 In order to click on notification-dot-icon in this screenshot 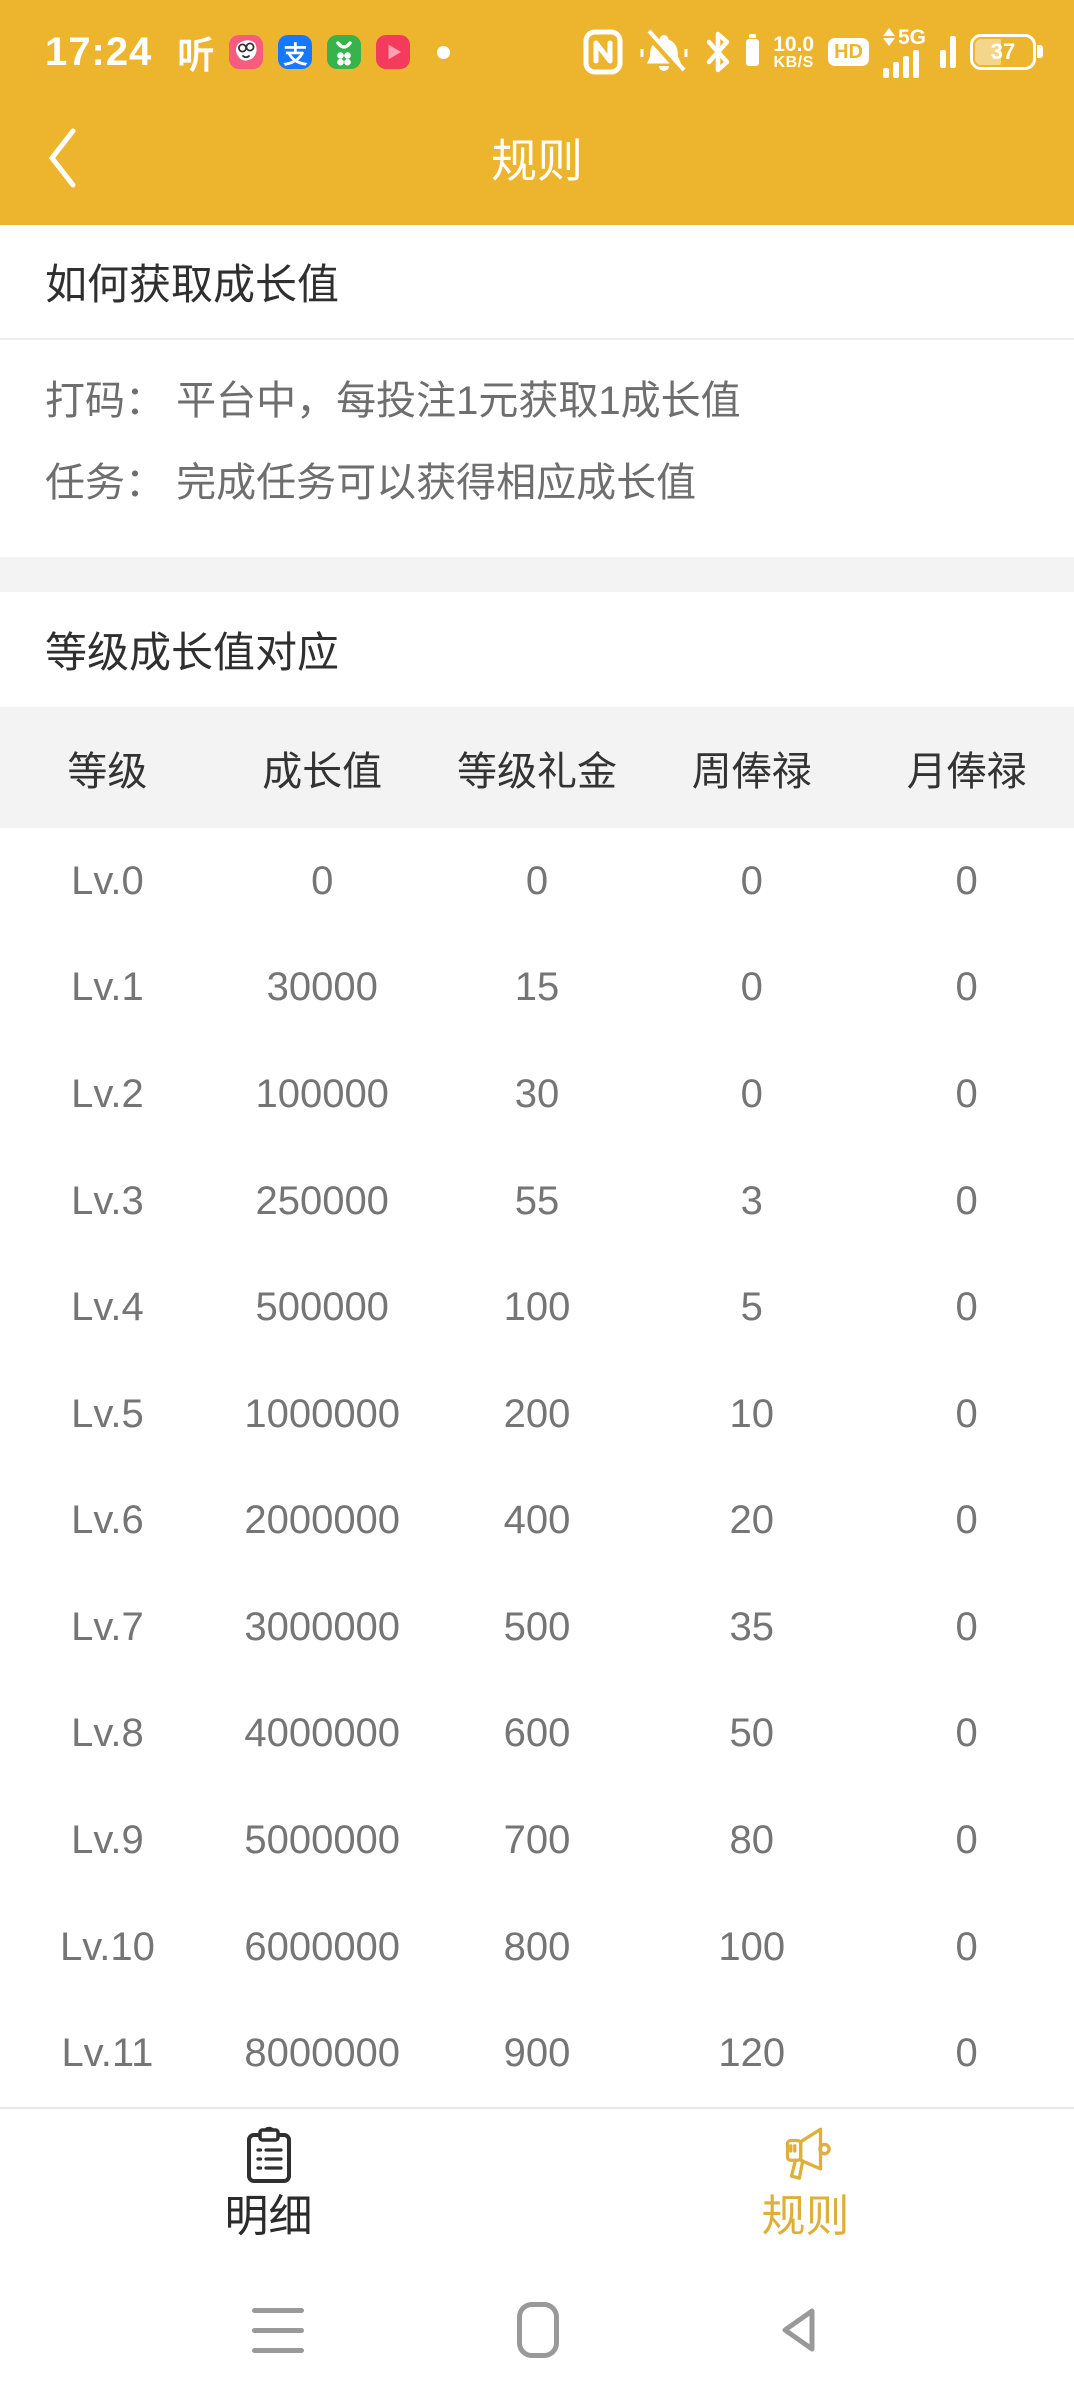, I will do `click(444, 52)`.